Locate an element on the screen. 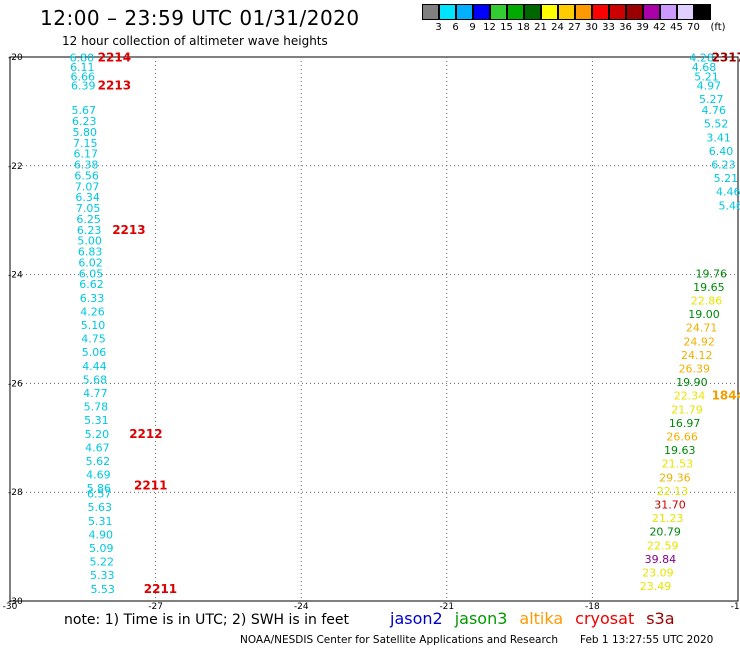  wave-height-value: 21.23 is located at coordinates (668, 518).